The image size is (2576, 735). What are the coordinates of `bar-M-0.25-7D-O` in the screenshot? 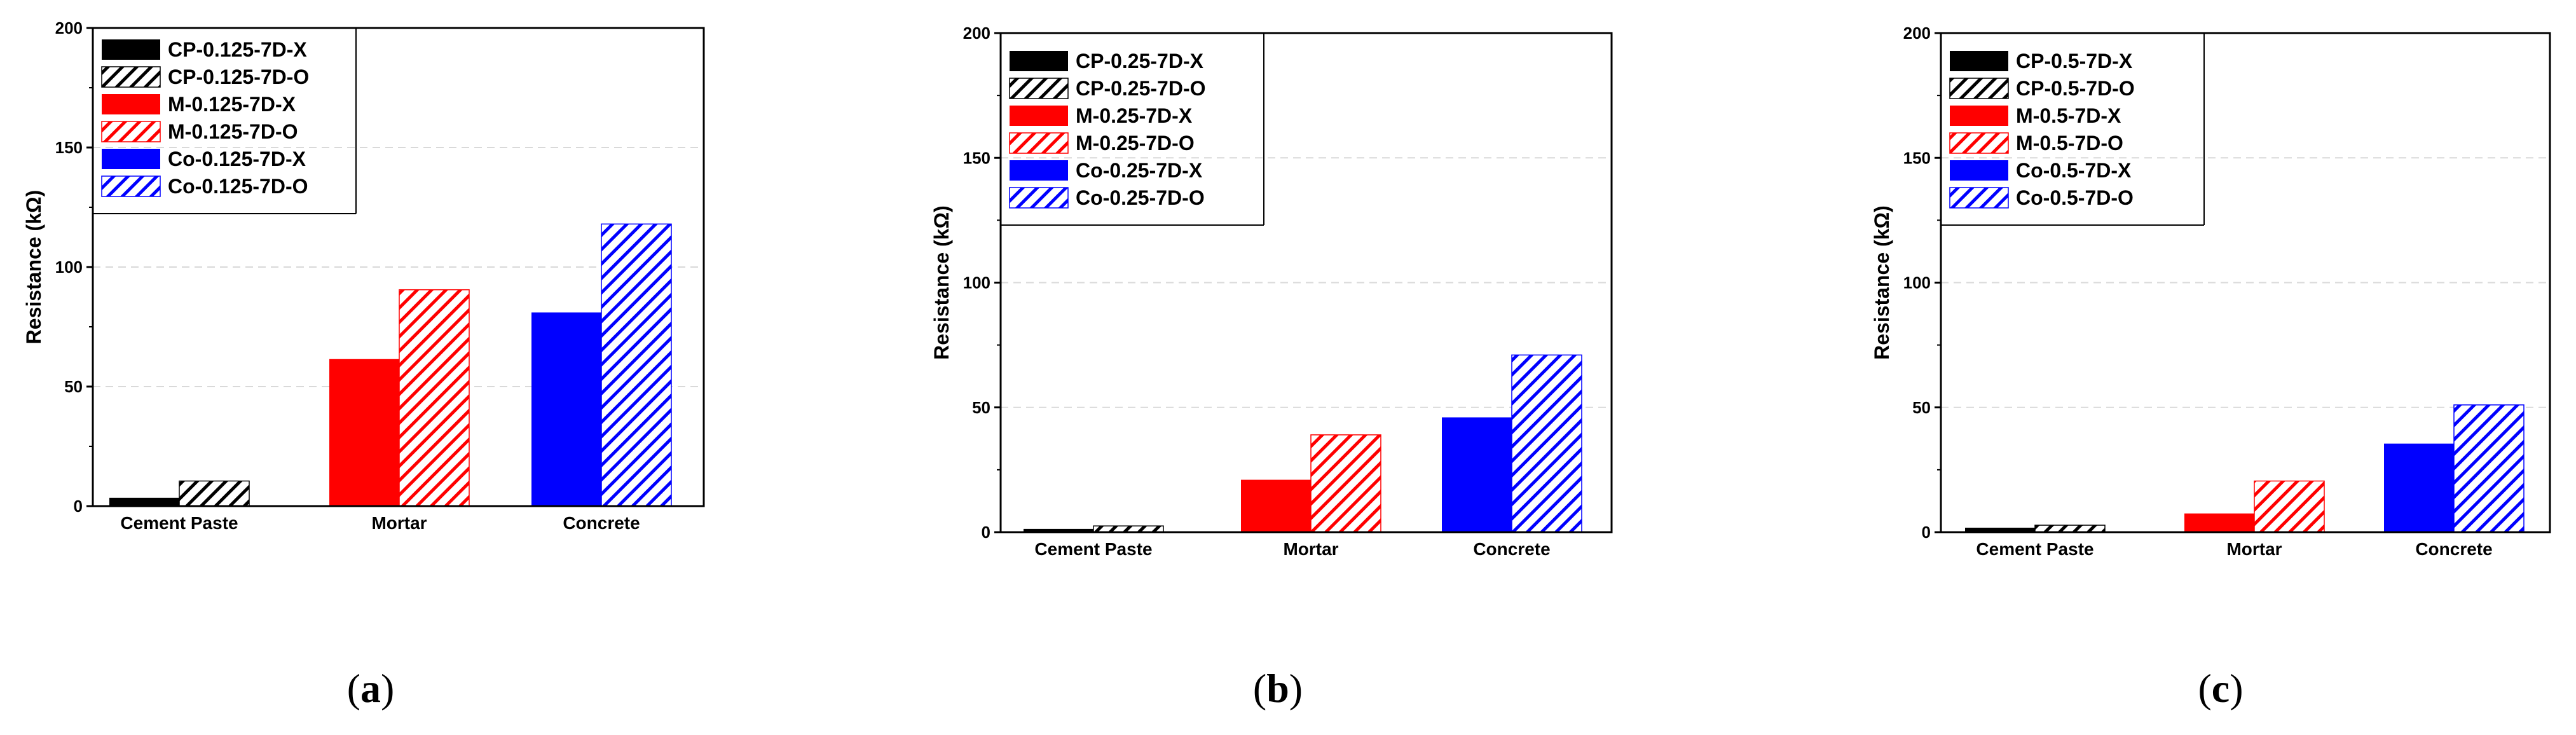 It's located at (1345, 484).